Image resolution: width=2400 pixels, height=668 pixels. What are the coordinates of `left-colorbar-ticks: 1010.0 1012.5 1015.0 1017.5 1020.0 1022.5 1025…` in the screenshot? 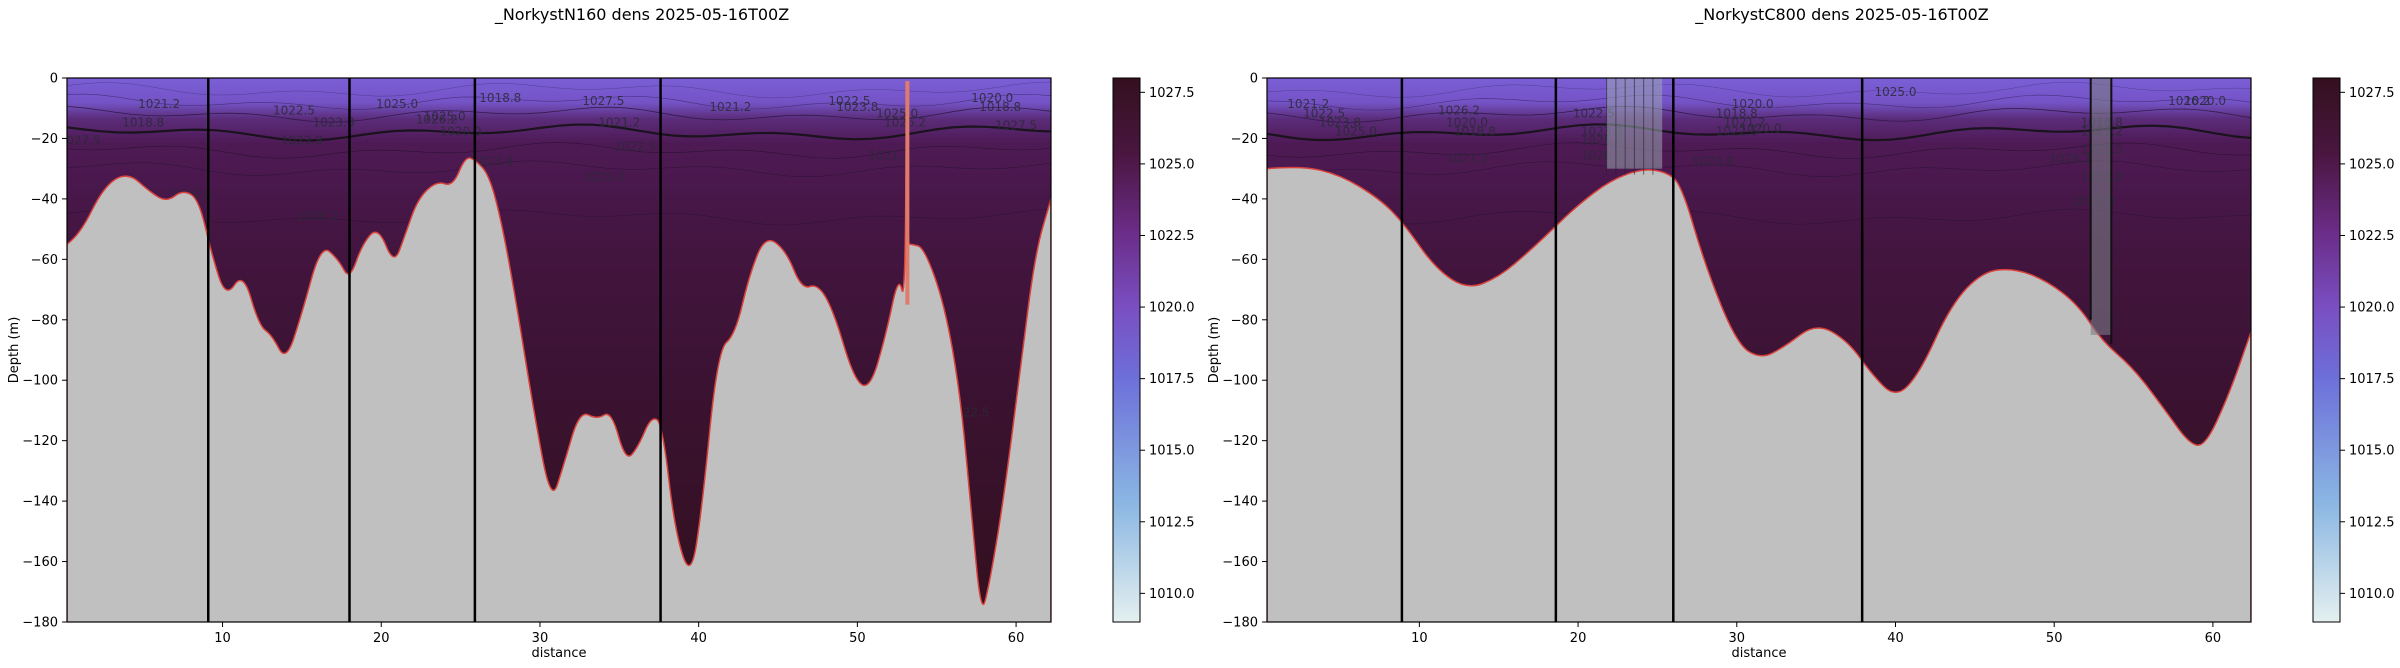 It's located at (1167, 344).